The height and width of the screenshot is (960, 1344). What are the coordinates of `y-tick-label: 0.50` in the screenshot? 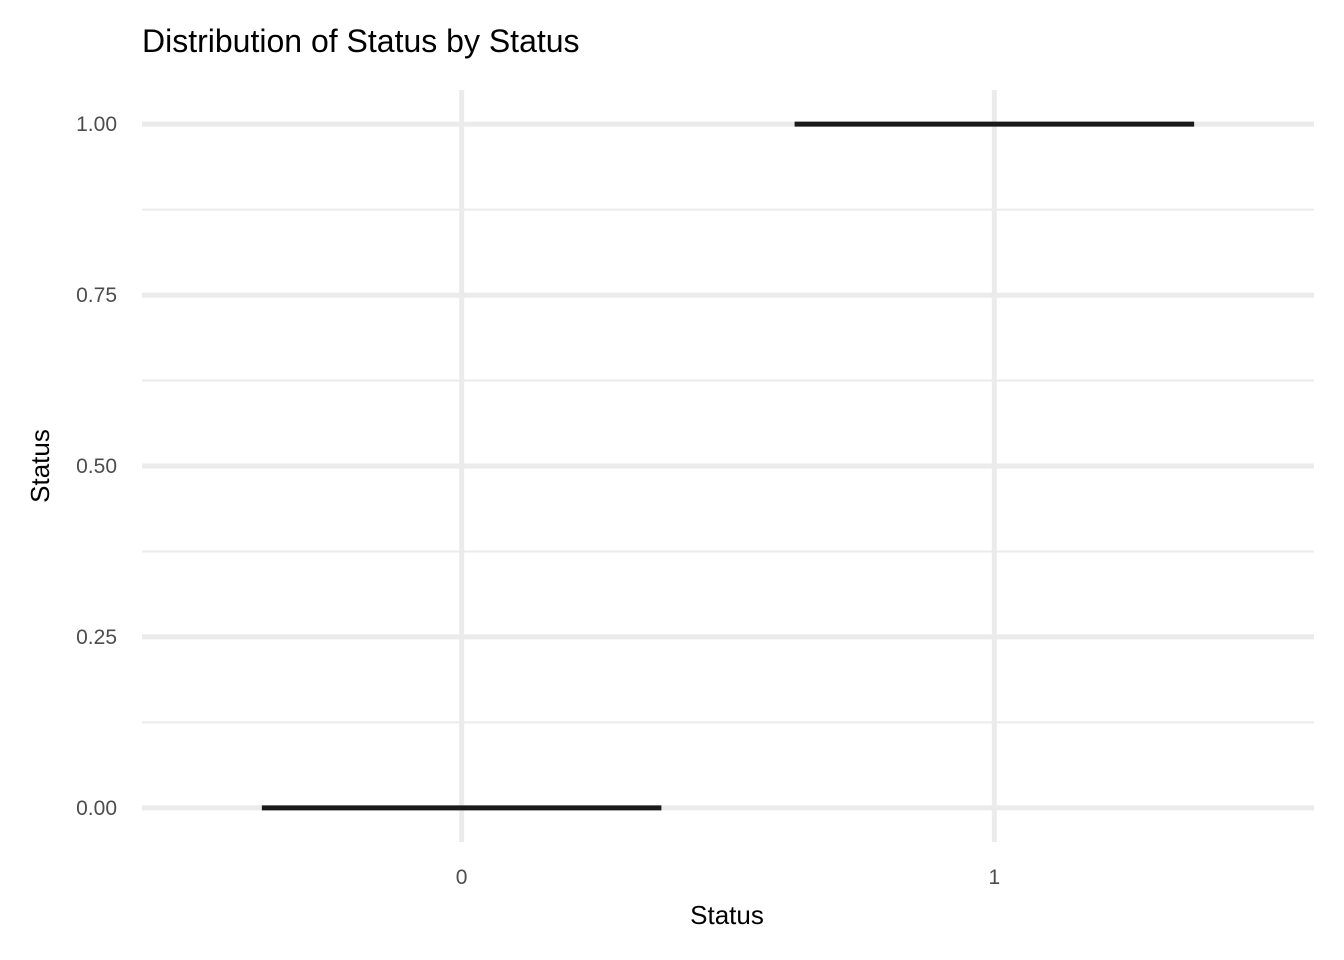 It's located at (96, 466).